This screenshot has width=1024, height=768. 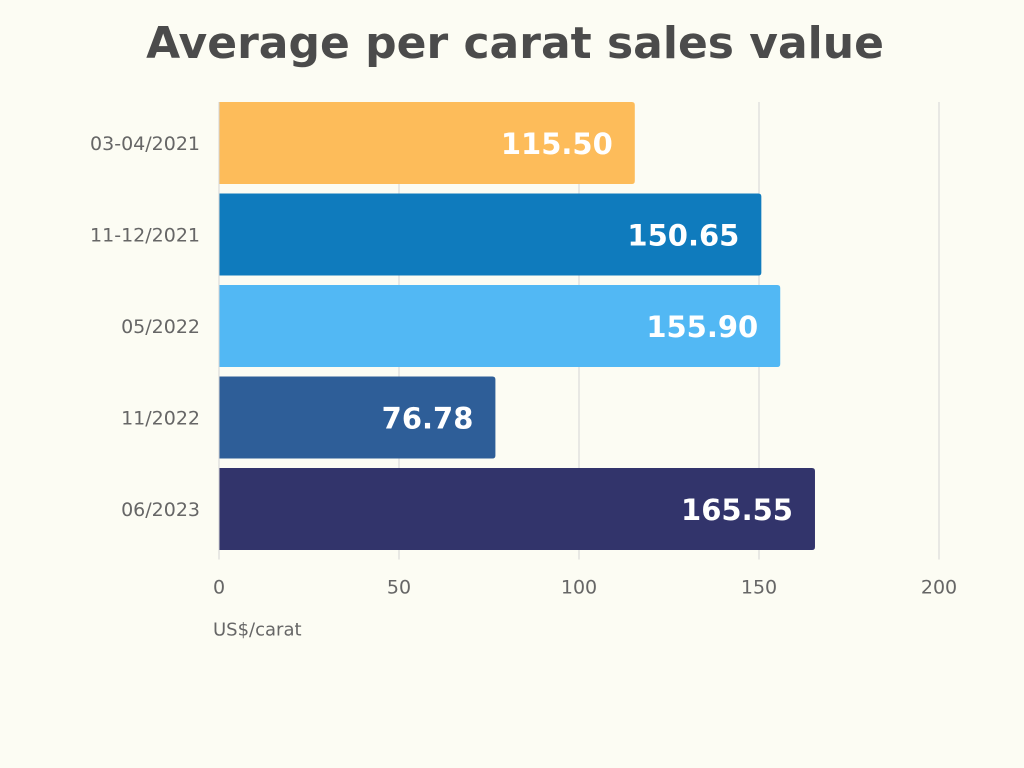 What do you see at coordinates (160, 510) in the screenshot?
I see `category-label-4: 06/2023` at bounding box center [160, 510].